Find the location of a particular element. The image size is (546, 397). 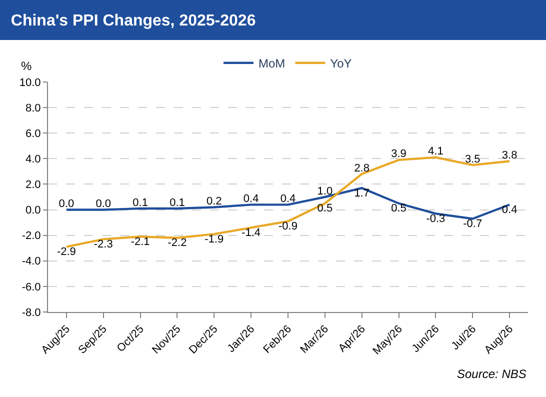

y-axis-title: % is located at coordinates (26, 66).